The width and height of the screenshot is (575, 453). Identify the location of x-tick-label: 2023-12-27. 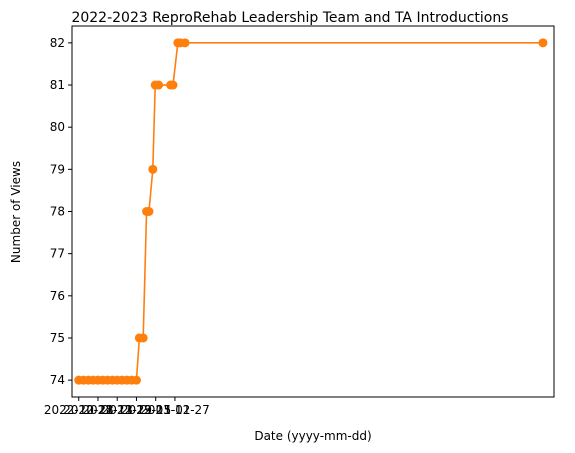
(175, 410).